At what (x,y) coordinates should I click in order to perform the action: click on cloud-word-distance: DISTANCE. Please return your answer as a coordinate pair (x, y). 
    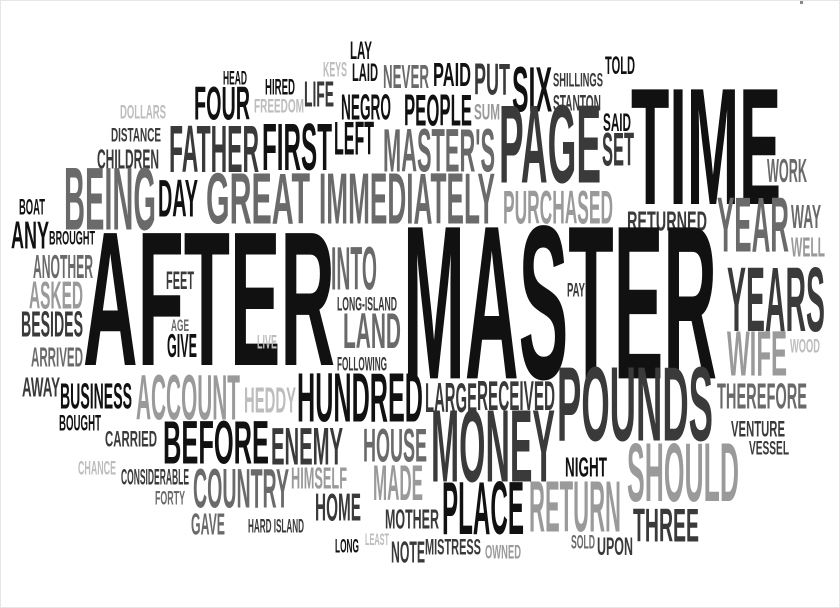
    Looking at the image, I should click on (136, 135).